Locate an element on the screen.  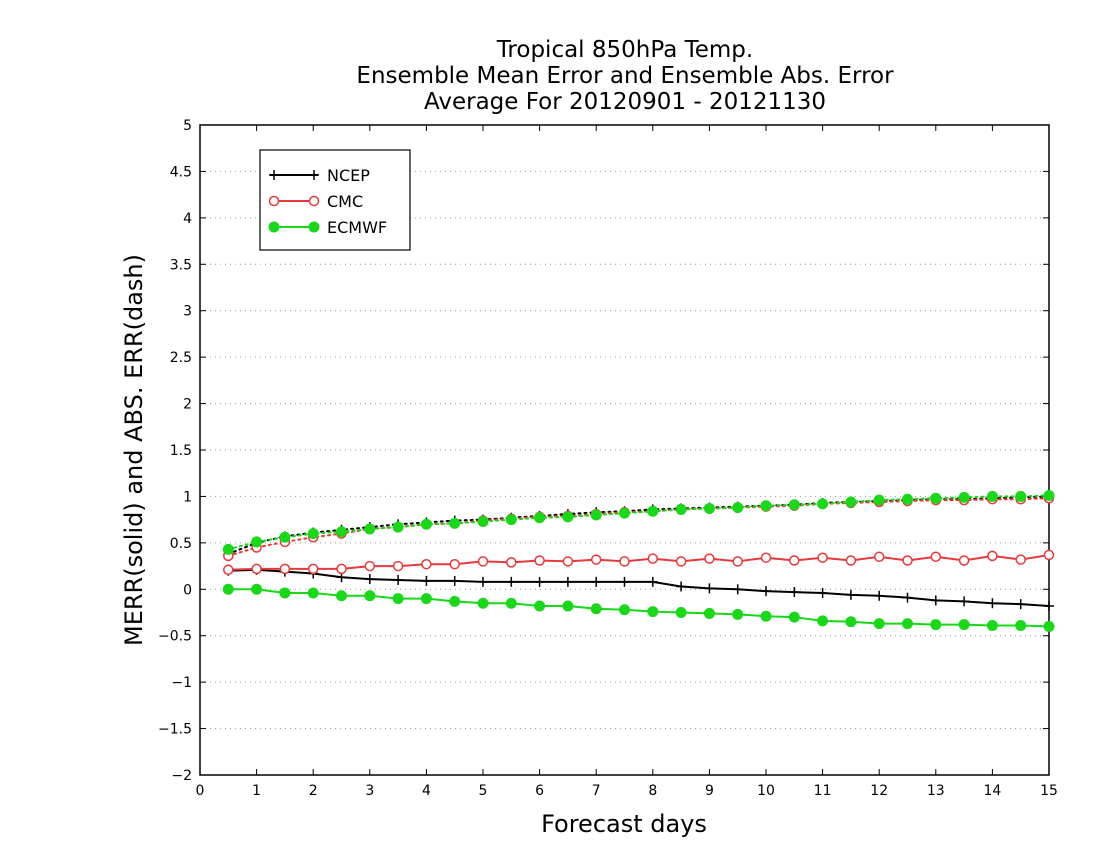
y-tick-label: −0.5 is located at coordinates (175, 637).